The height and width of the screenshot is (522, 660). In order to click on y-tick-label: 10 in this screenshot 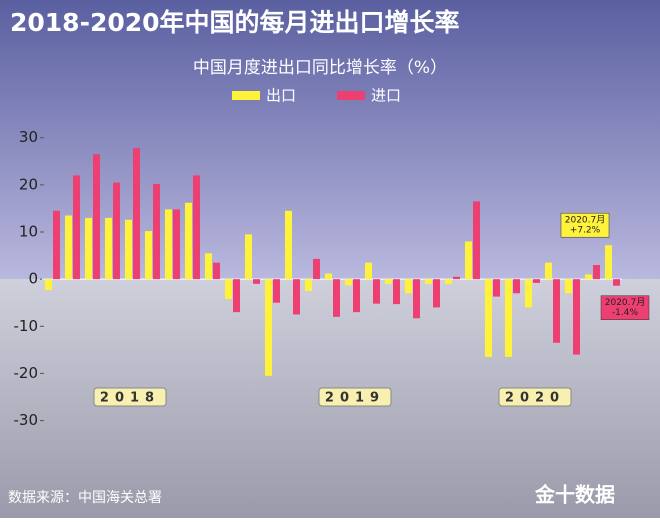, I will do `click(28, 232)`.